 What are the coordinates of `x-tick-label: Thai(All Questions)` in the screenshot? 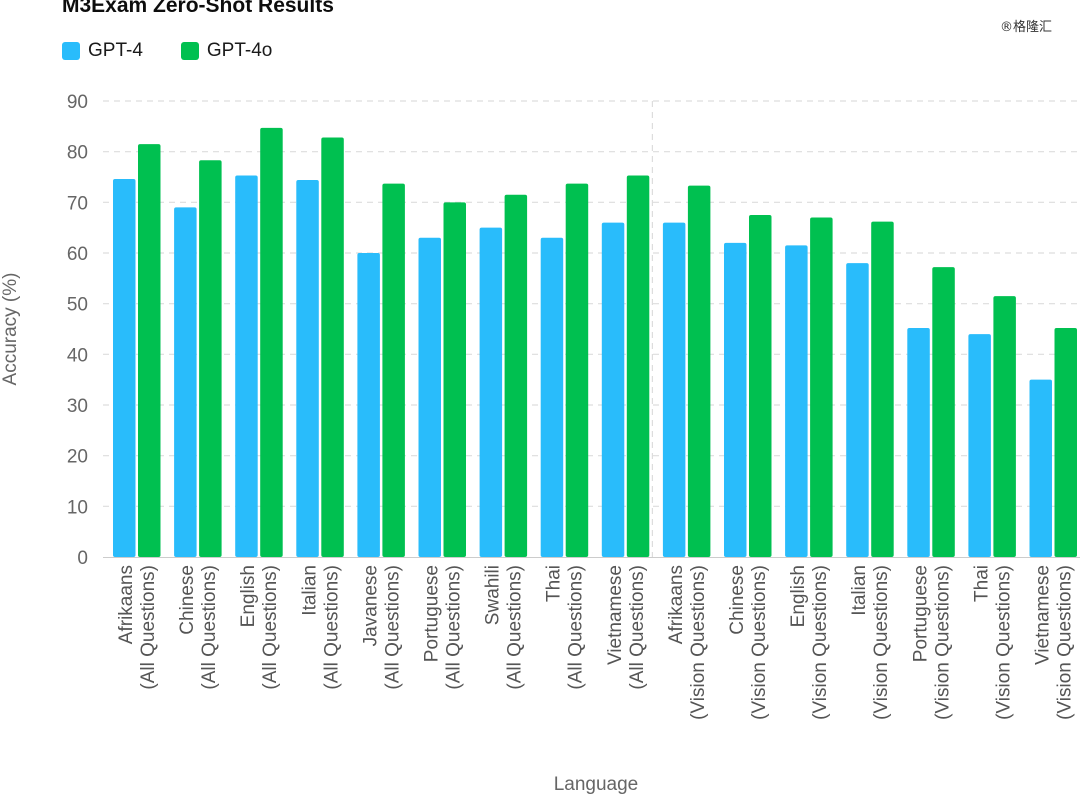 It's located at (565, 627).